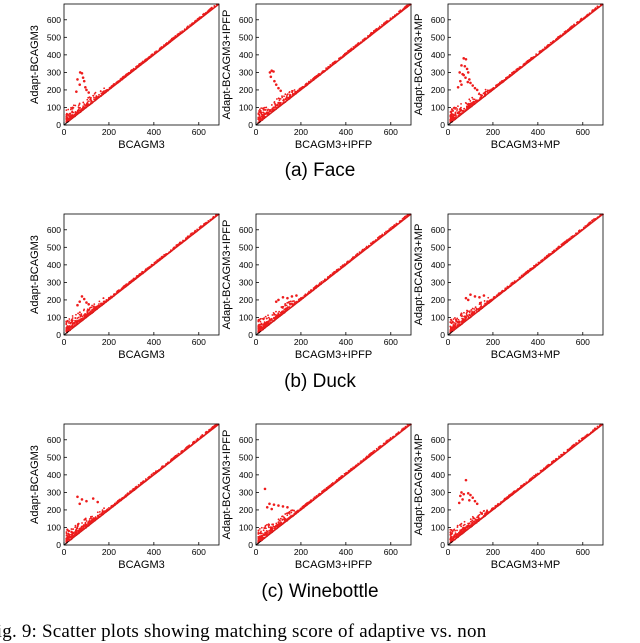 This screenshot has width=640, height=643. Describe the element at coordinates (246, 475) in the screenshot. I see `y-tick-label: 400` at that location.